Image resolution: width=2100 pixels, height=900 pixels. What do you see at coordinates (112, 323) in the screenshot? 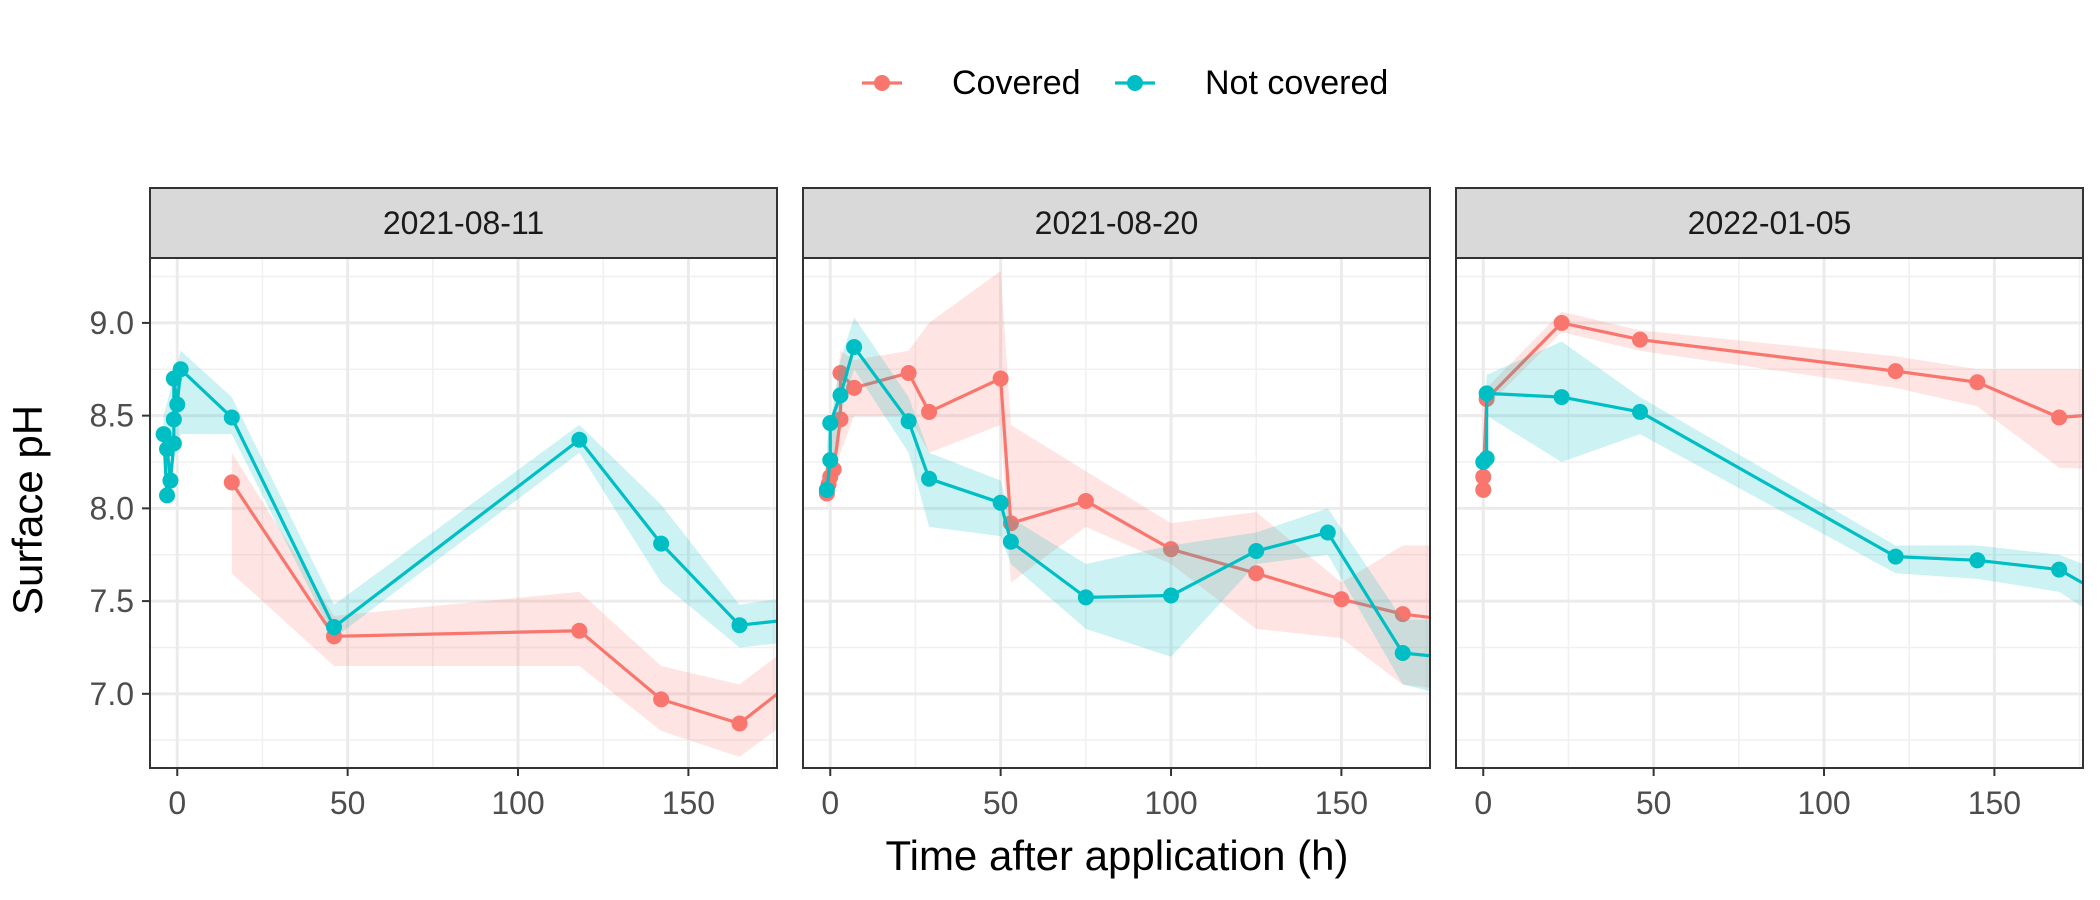
I see `y-tick-label: 9.0` at bounding box center [112, 323].